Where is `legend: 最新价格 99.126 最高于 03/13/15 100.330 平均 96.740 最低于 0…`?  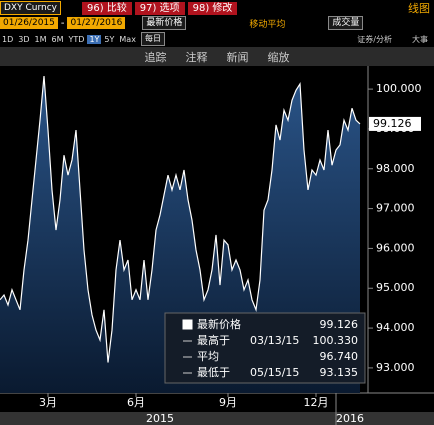 legend: 最新价格 99.126 最高于 03/13/15 100.330 平均 96.740 最低于 0… is located at coordinates (265, 348).